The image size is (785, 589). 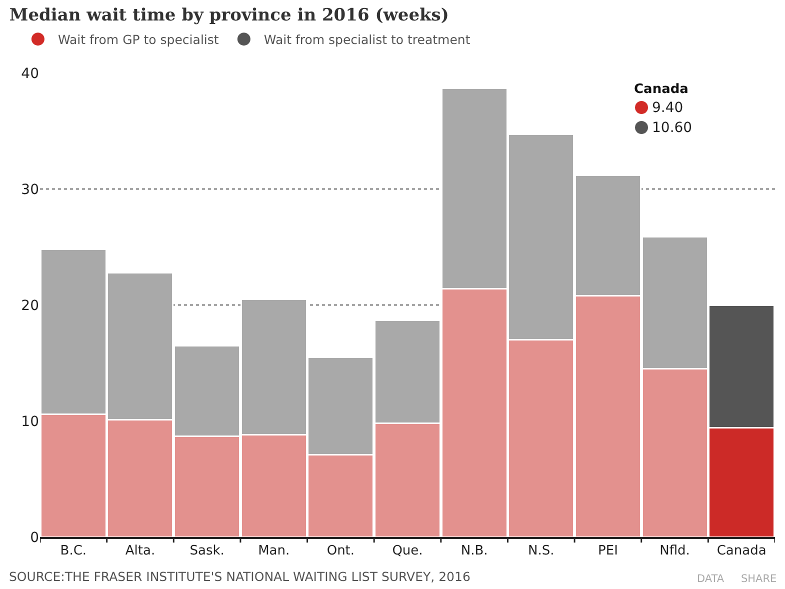 What do you see at coordinates (672, 128) in the screenshot?
I see `annotation: 10.60` at bounding box center [672, 128].